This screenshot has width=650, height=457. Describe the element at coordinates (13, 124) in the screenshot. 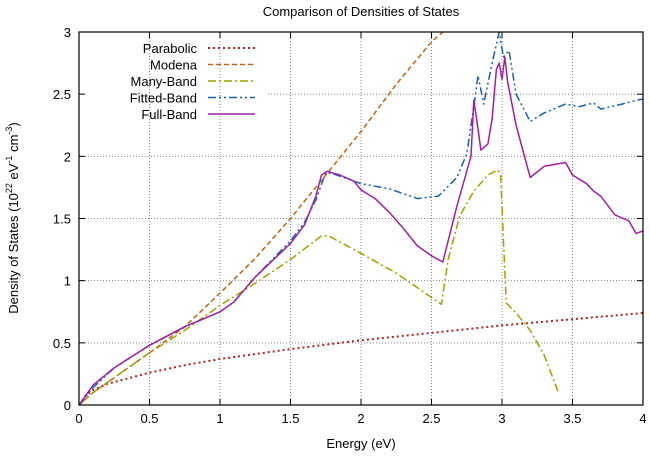

I see `y-label-suffix: )` at that location.